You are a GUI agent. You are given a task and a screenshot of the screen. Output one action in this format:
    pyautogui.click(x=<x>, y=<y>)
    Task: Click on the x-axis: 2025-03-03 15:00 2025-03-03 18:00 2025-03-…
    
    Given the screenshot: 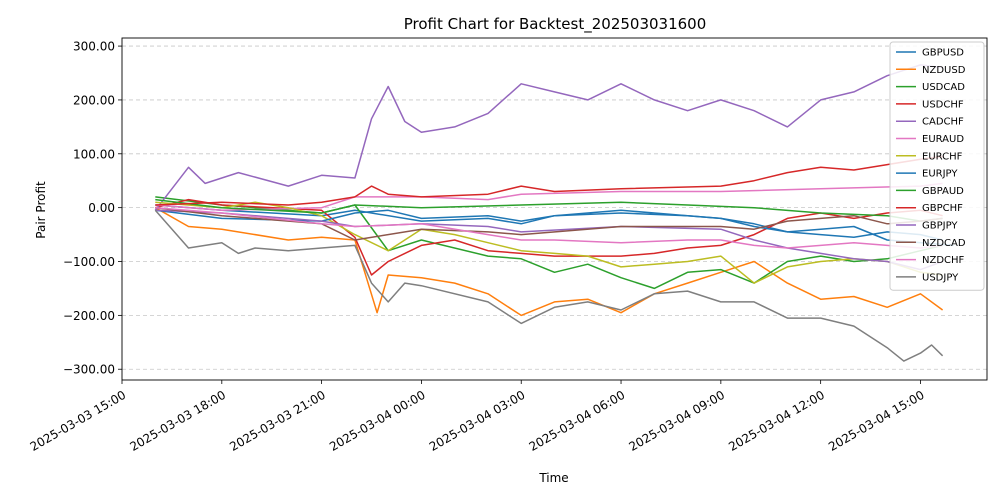 What is the action you would take?
    pyautogui.click(x=477, y=417)
    